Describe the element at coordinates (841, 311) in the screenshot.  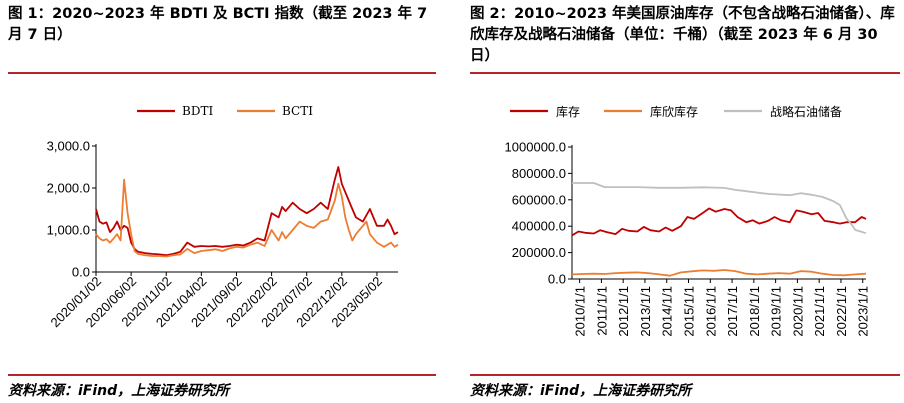
I see `x-tick-label: 2022/1/1` at that location.